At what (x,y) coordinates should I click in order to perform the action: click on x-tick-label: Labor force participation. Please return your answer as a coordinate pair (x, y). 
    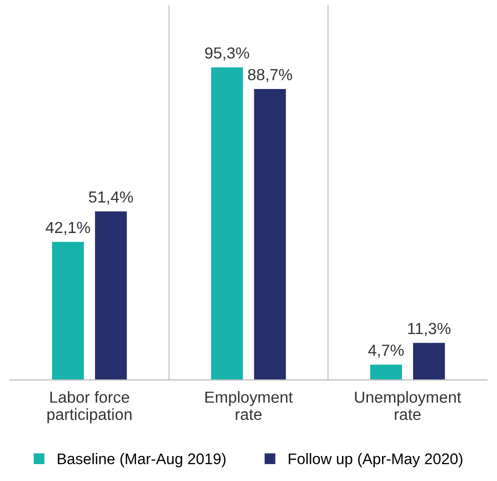
    Looking at the image, I should click on (89, 407).